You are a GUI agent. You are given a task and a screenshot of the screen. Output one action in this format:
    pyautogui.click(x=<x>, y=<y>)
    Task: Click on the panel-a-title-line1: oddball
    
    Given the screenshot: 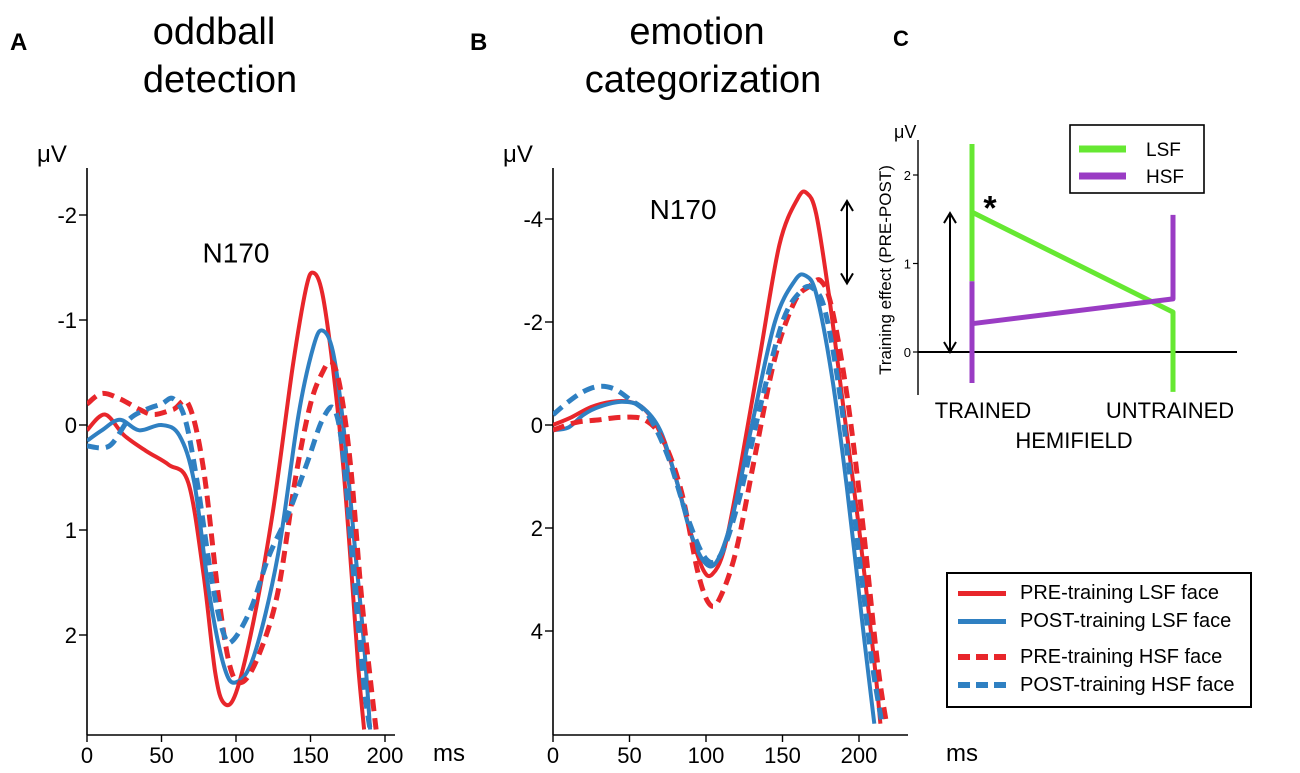 What is the action you would take?
    pyautogui.click(x=214, y=32)
    